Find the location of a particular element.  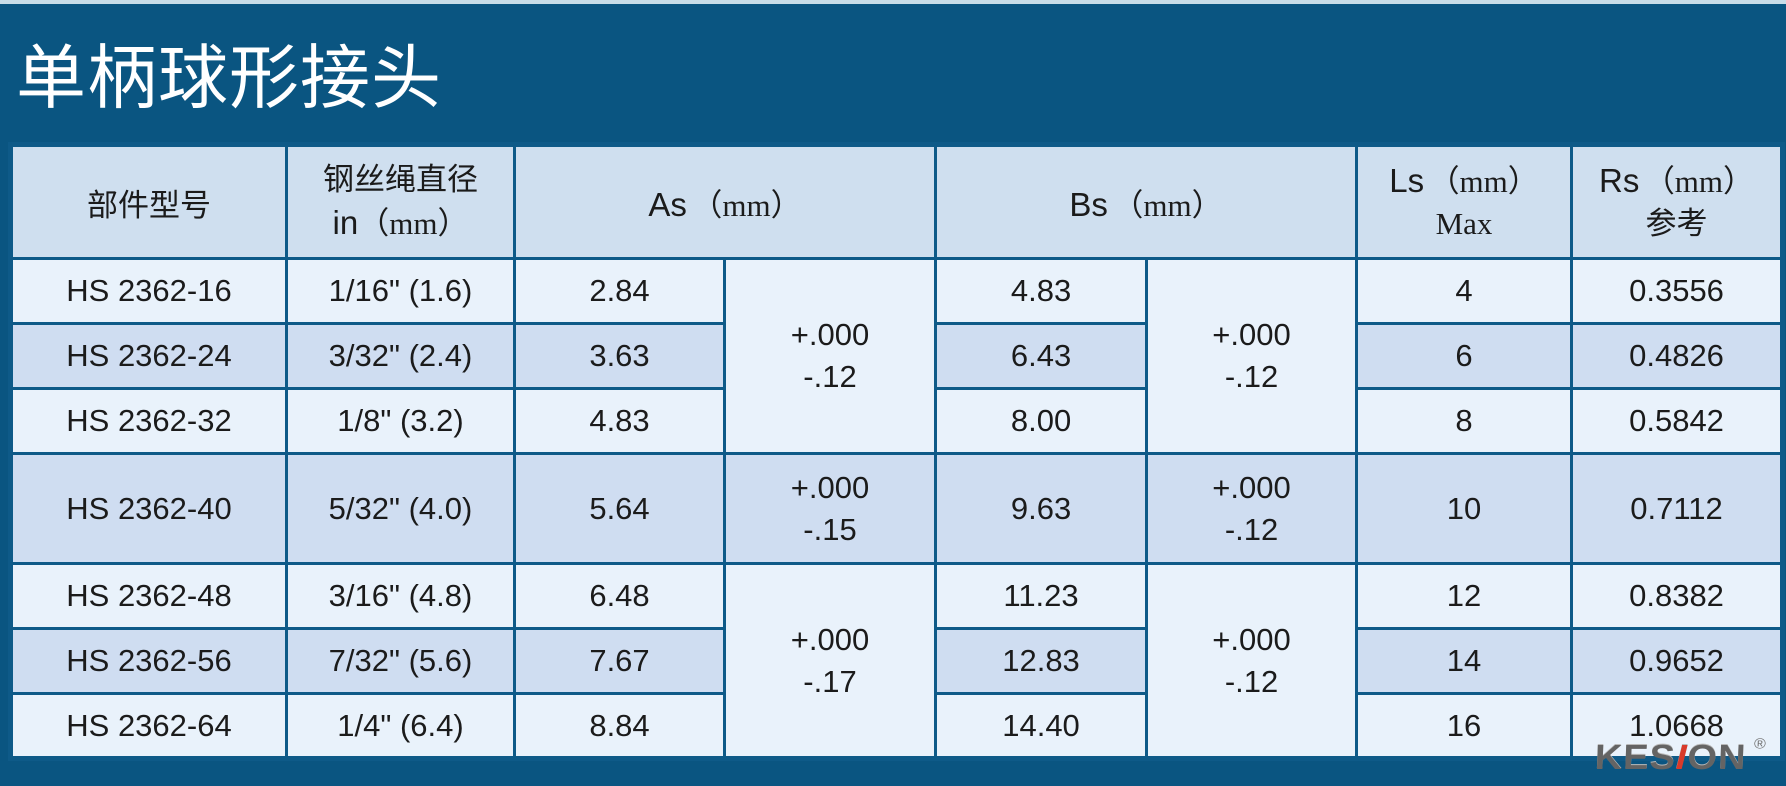

cell-ls: 4 is located at coordinates (1464, 291).